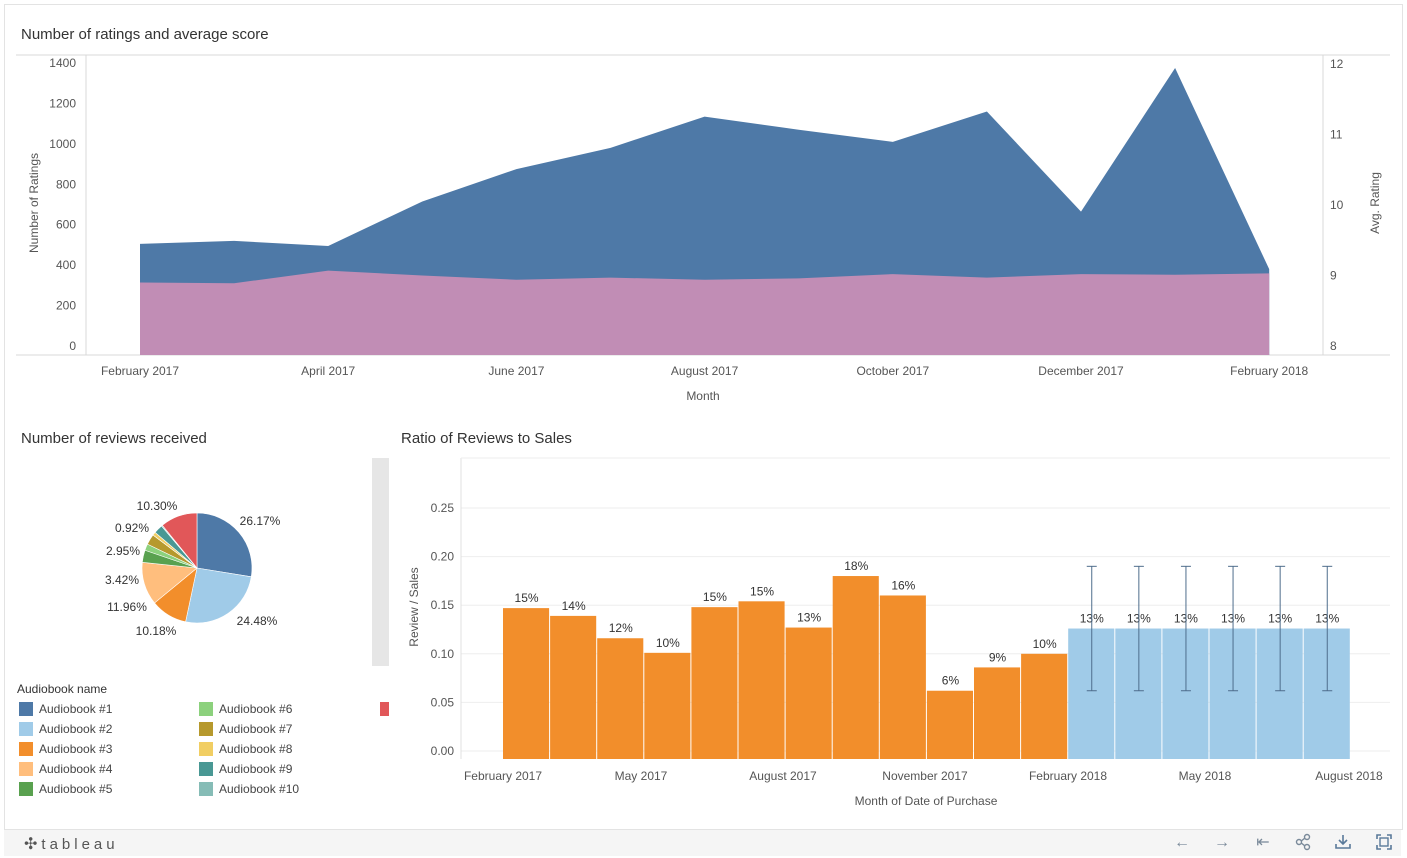 This screenshot has height=858, width=1407. I want to click on share-icon, so click(1303, 843).